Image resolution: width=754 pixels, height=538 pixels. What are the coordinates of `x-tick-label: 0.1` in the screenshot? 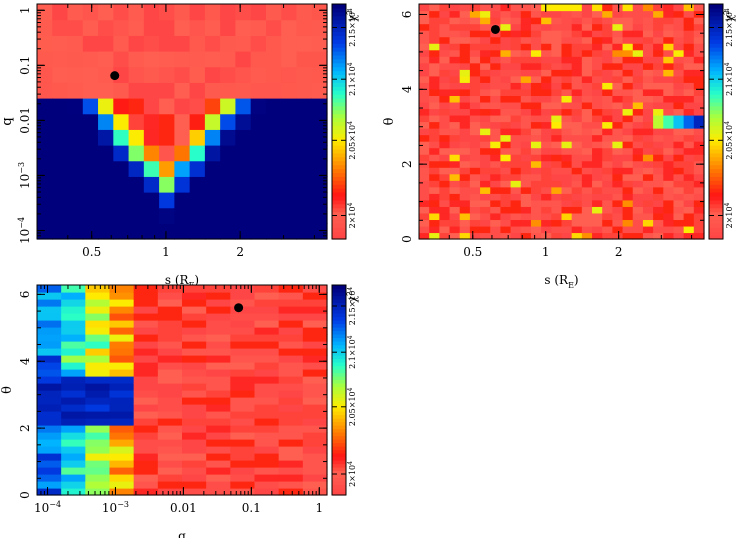 It's located at (251, 508).